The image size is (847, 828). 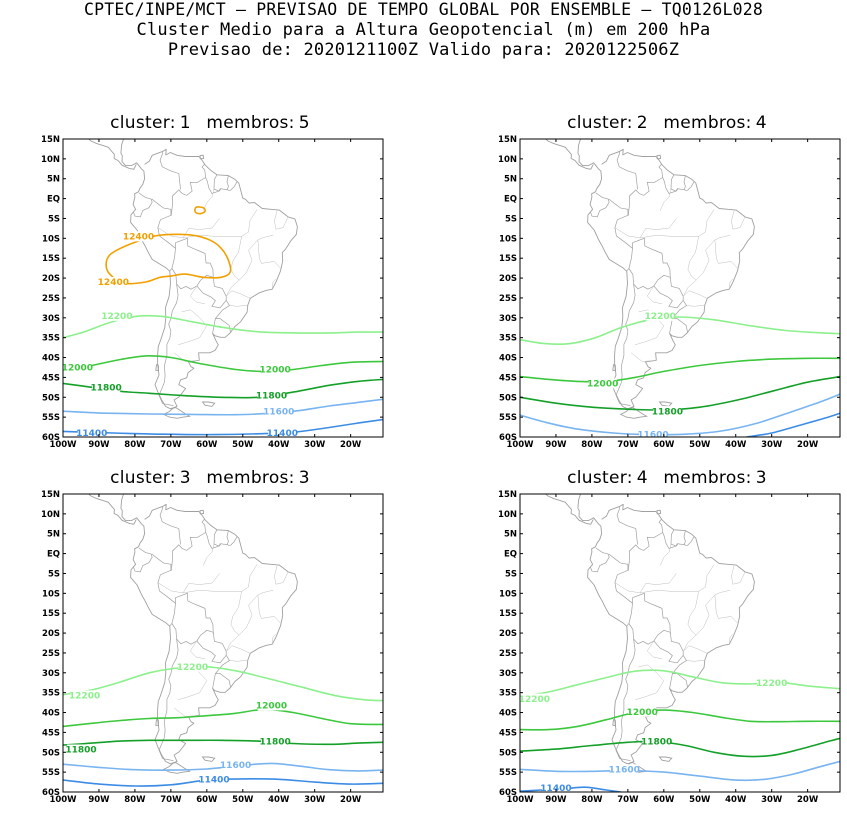 I want to click on island-puerto-rico, so click(x=641, y=126).